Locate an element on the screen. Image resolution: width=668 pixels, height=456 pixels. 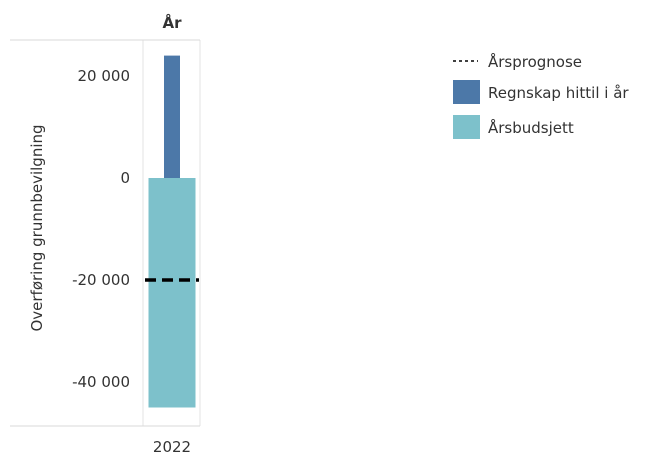
y-tick-label: 20 000 is located at coordinates (104, 76).